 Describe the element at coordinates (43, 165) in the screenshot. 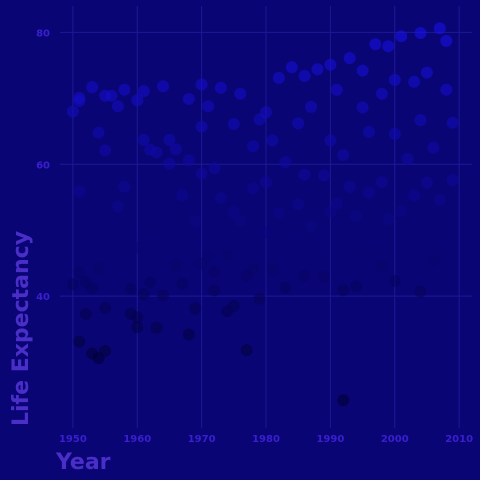

I see `y-tick-label: 60` at that location.